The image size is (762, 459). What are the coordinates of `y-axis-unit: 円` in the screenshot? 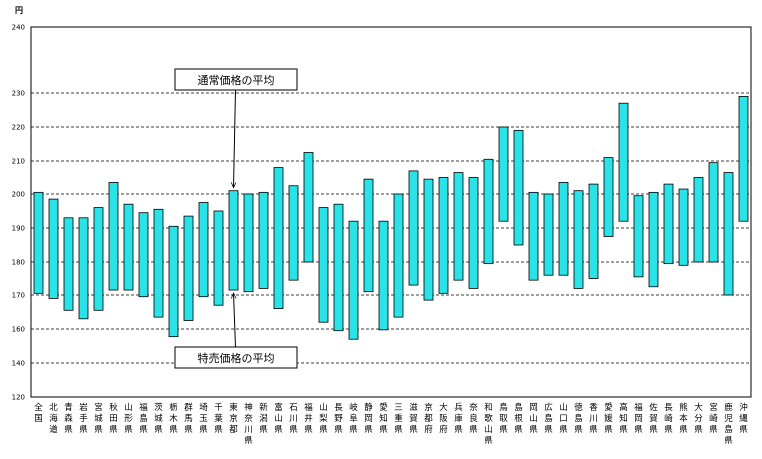 It's located at (19, 10).